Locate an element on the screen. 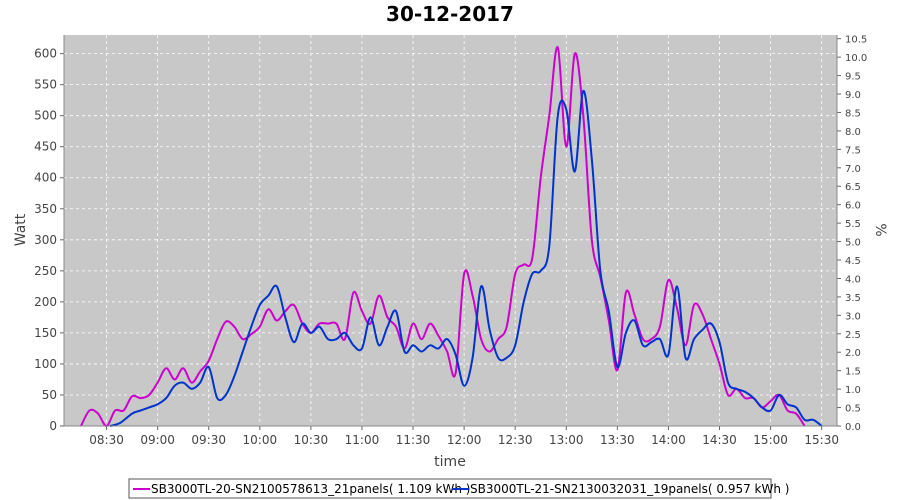 Image resolution: width=900 pixels, height=500 pixels. x-tick-label: 08:30 is located at coordinates (106, 440).